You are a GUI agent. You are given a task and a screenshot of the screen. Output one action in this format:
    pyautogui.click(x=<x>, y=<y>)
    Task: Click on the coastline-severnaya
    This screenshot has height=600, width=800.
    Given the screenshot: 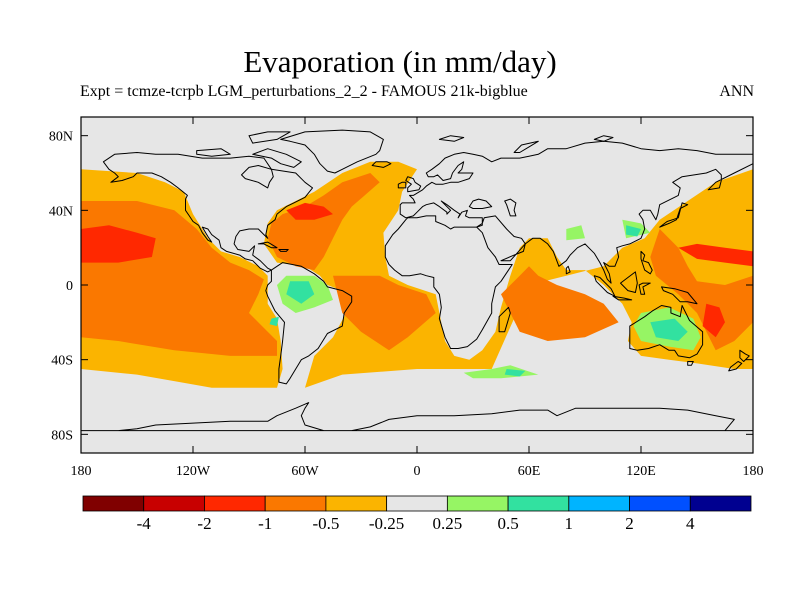 What is the action you would take?
    pyautogui.click(x=603, y=138)
    